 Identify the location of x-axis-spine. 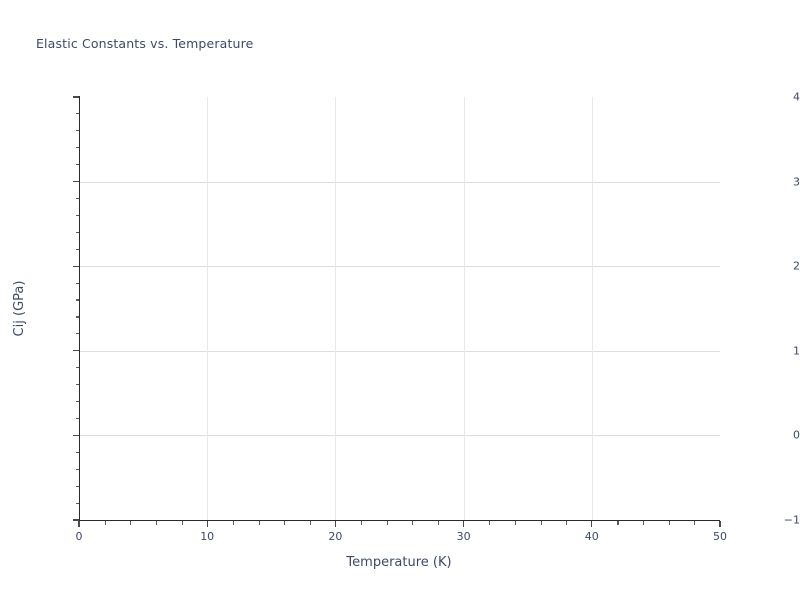
(399, 520).